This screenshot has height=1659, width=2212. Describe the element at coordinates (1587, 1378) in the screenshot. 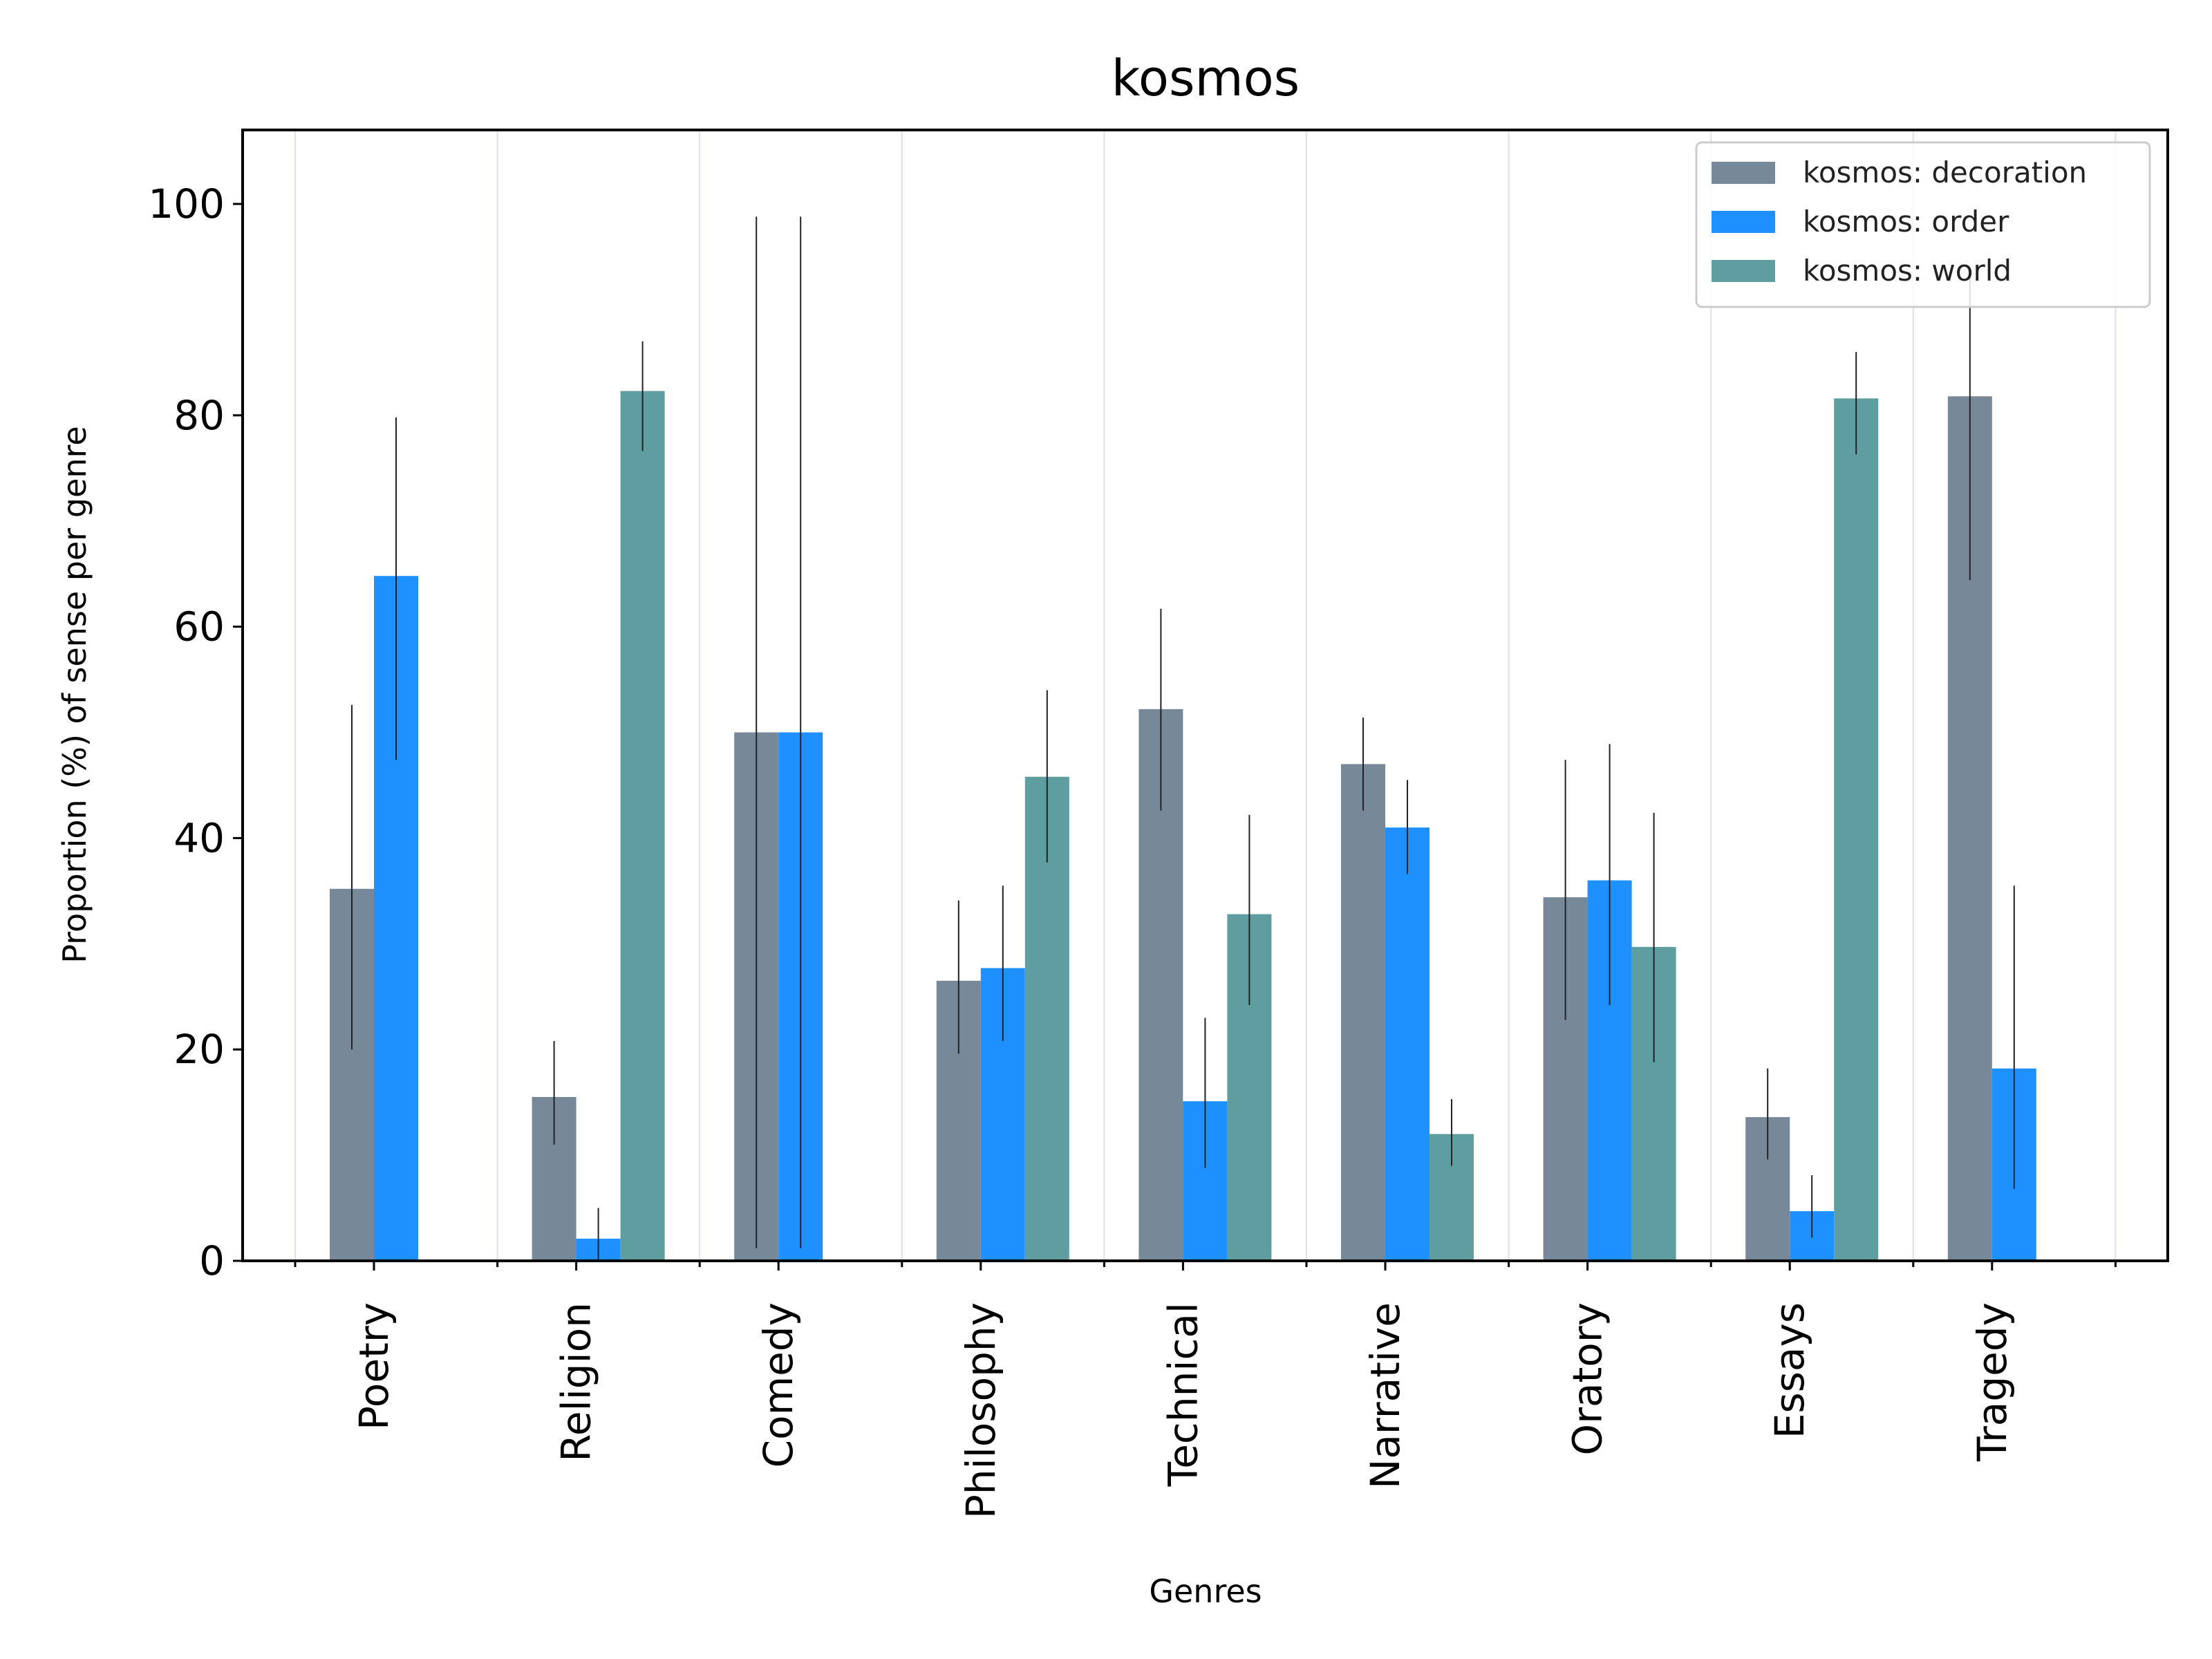

I see `x-tick-label: Oratory` at that location.